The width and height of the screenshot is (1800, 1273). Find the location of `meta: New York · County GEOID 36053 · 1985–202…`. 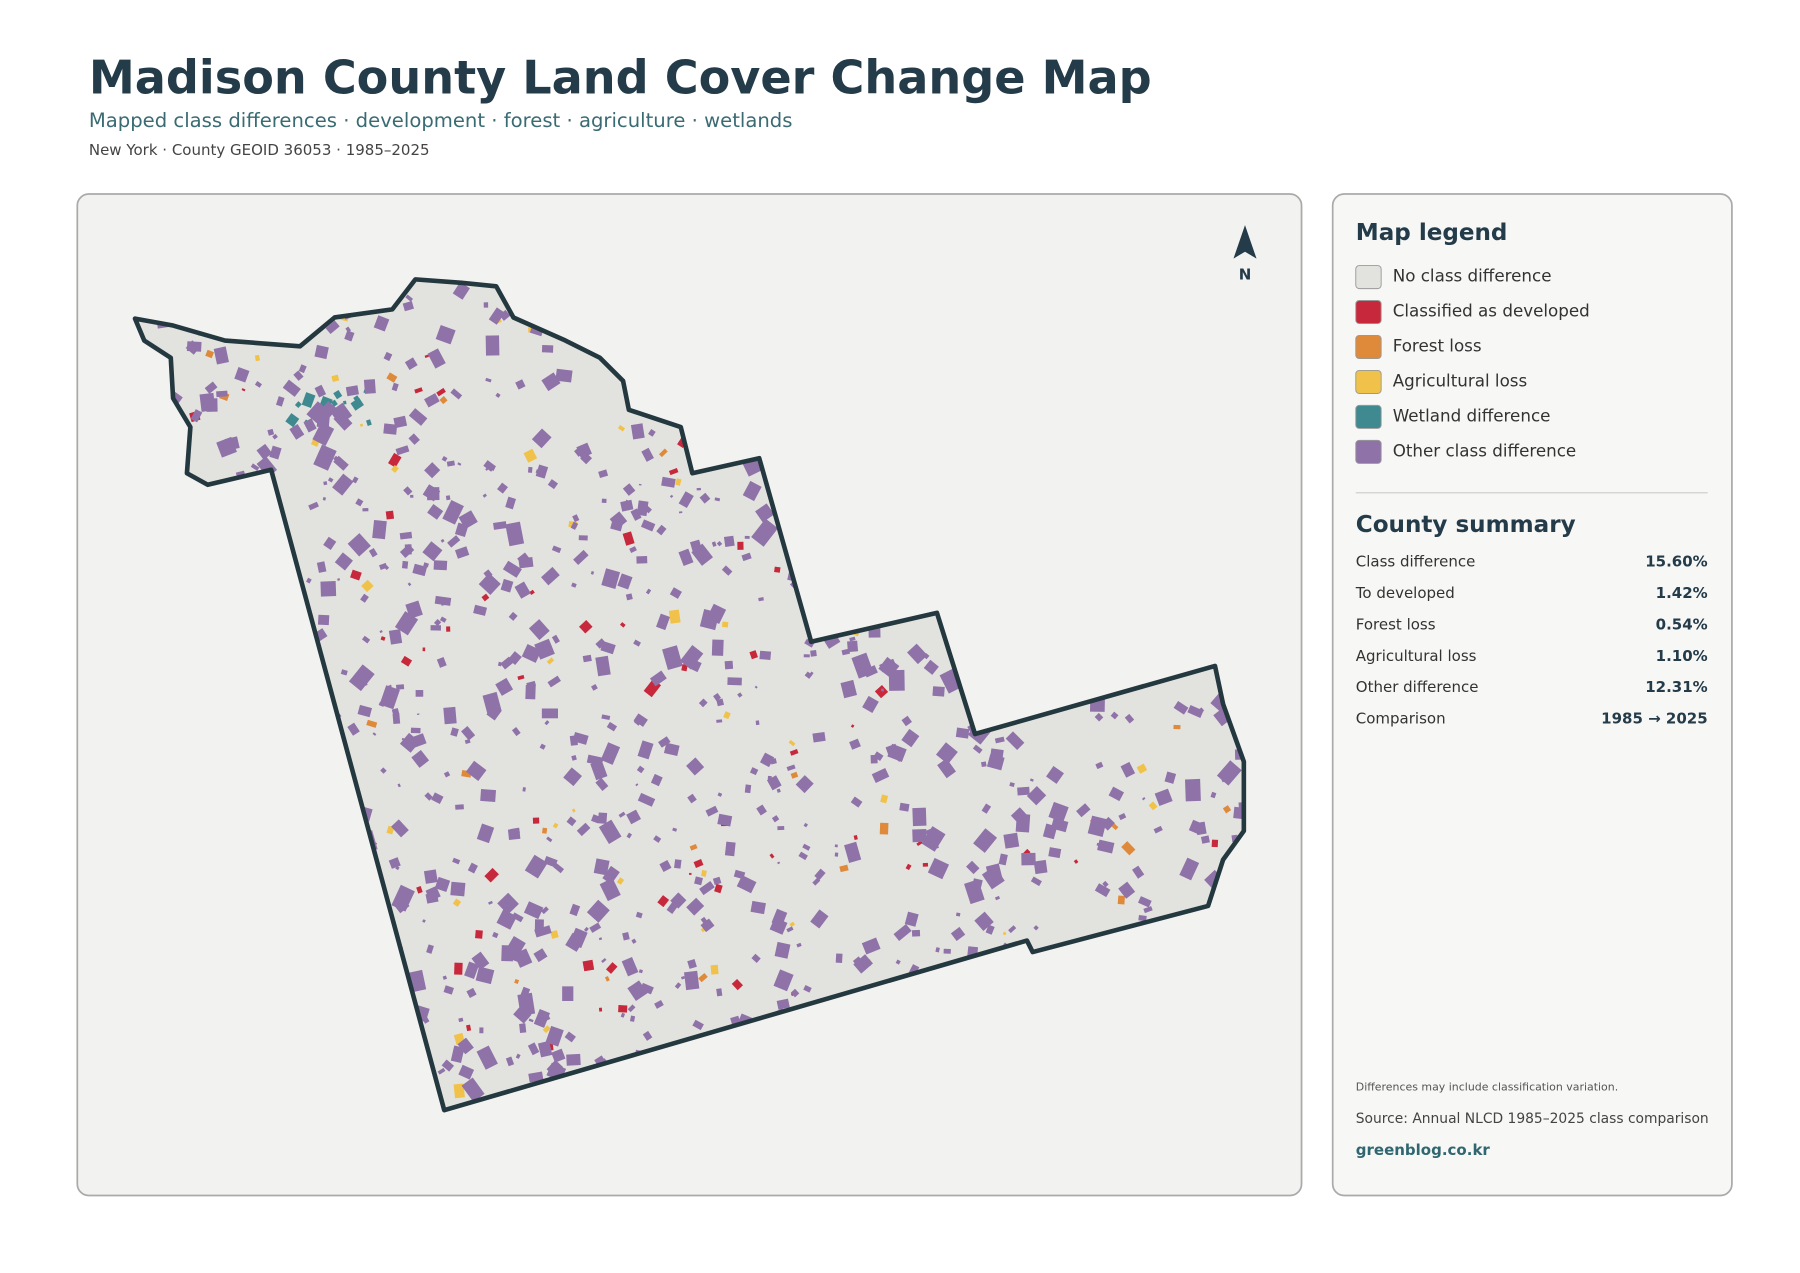

meta: New York · County GEOID 36053 · 1985–202… is located at coordinates (259, 150).